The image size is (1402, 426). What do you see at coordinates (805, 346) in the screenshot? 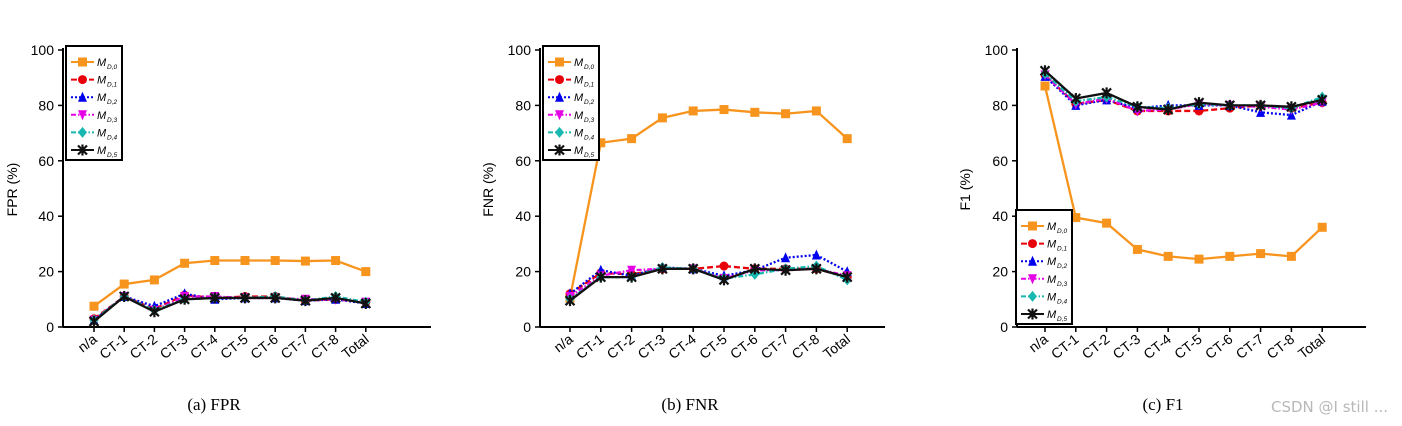
I see `x-tick-label: CT-8` at bounding box center [805, 346].